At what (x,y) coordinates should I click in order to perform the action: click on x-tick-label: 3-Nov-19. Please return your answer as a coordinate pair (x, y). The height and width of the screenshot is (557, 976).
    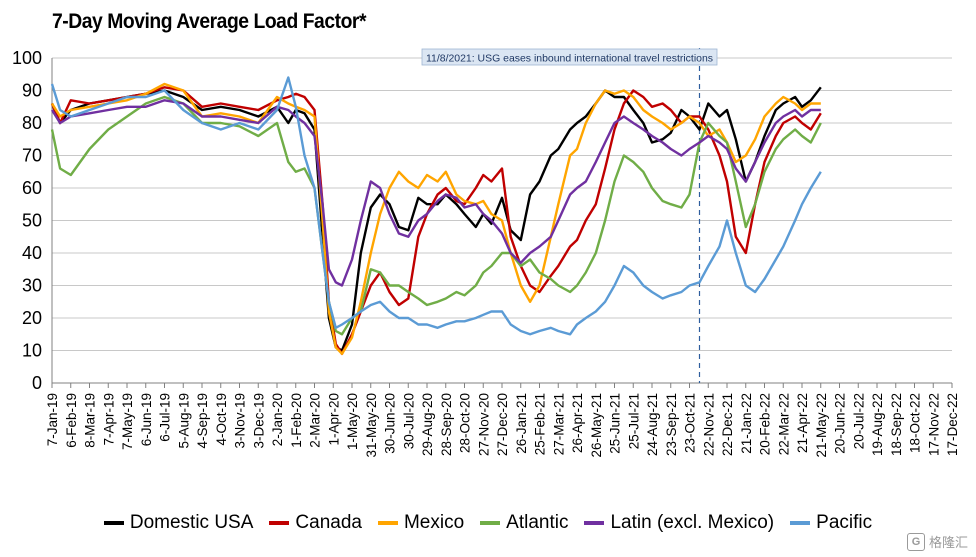
    Looking at the image, I should click on (240, 421).